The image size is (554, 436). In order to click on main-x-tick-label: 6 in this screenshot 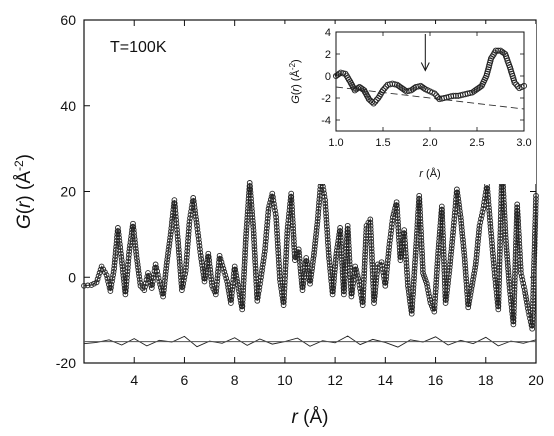, I will do `click(185, 380)`.